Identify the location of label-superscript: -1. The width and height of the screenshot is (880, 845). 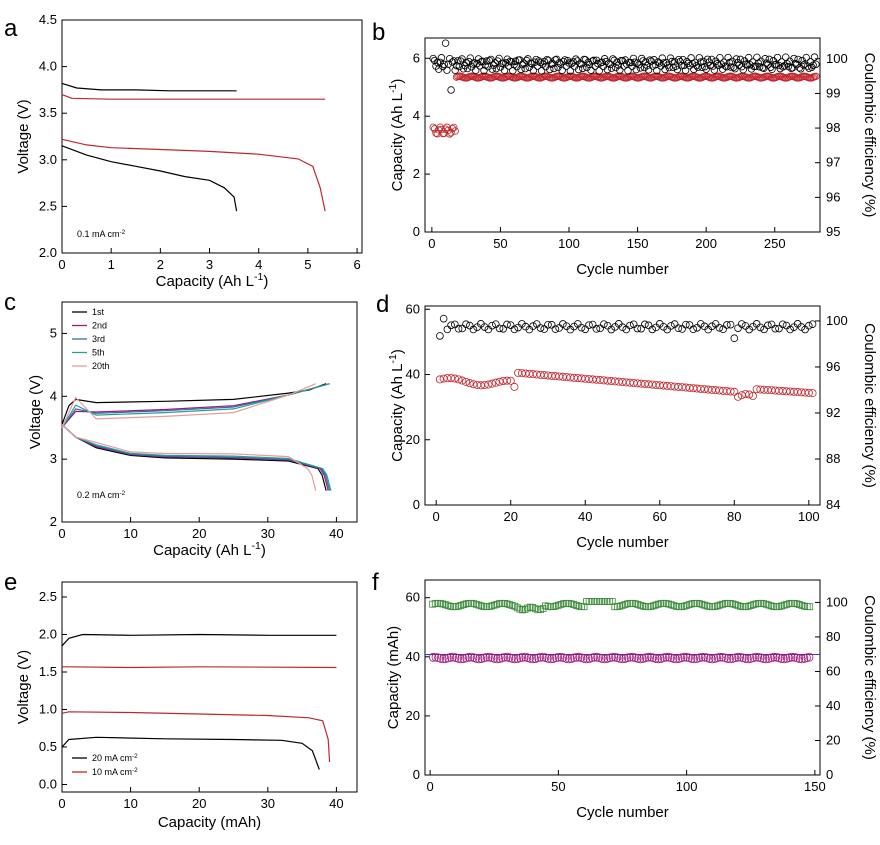
(393, 358).